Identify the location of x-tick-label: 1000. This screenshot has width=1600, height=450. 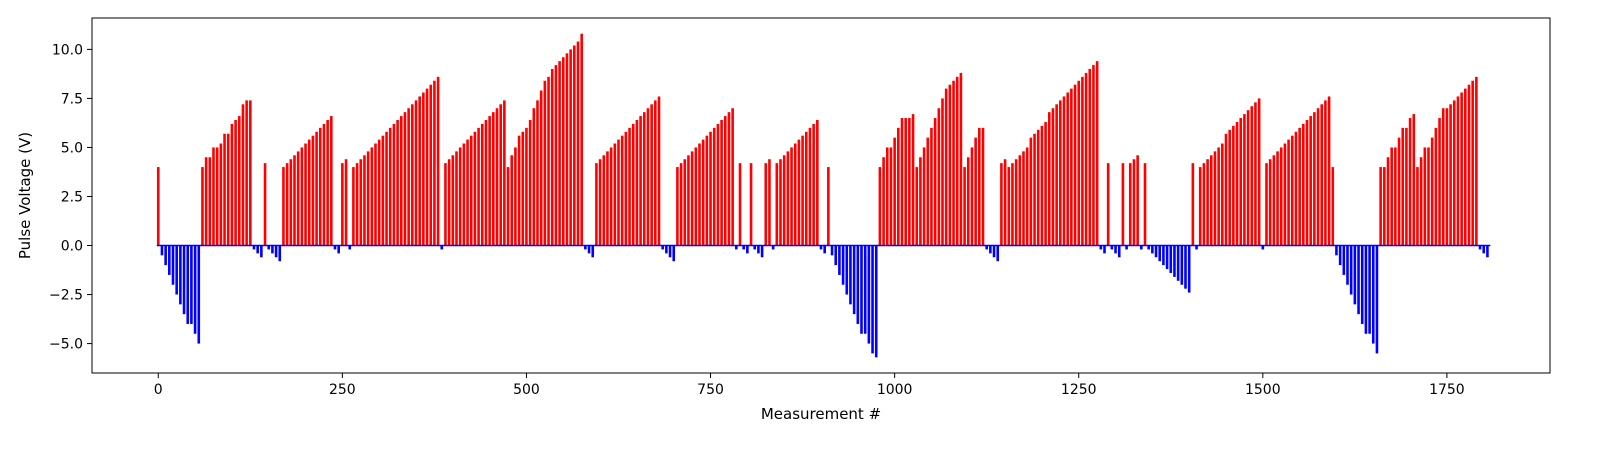
(895, 390).